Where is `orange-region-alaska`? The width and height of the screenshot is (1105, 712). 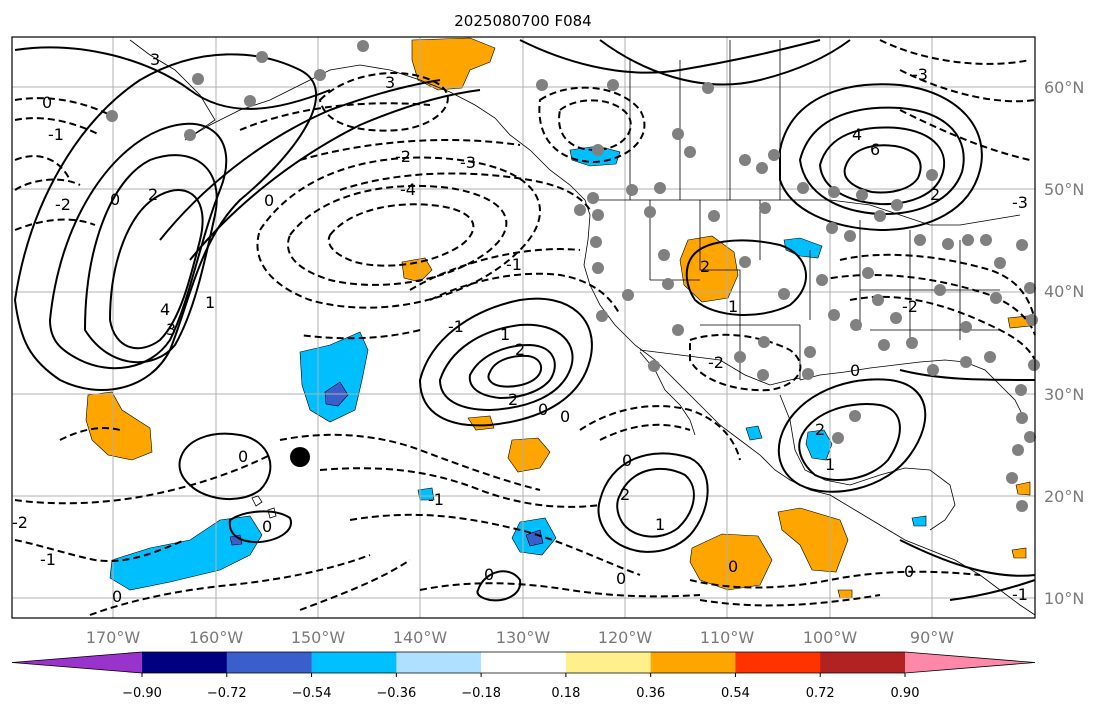
orange-region-alaska is located at coordinates (453, 64).